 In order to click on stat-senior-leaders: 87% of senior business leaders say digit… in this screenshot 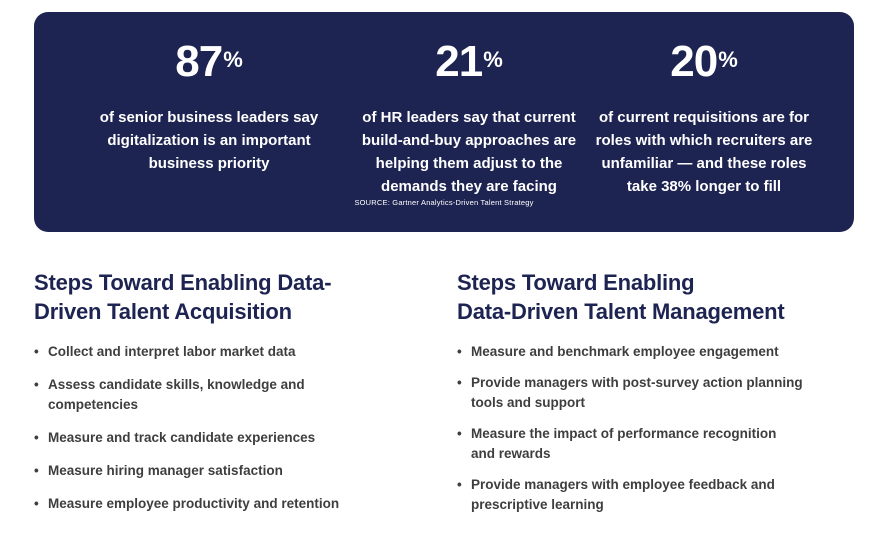, I will do `click(209, 106)`.